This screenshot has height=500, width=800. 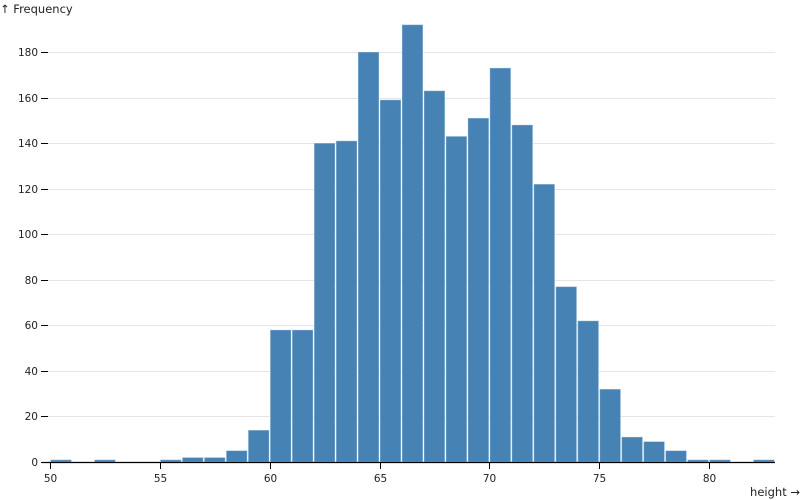 I want to click on x-tick-label: 70, so click(x=489, y=479).